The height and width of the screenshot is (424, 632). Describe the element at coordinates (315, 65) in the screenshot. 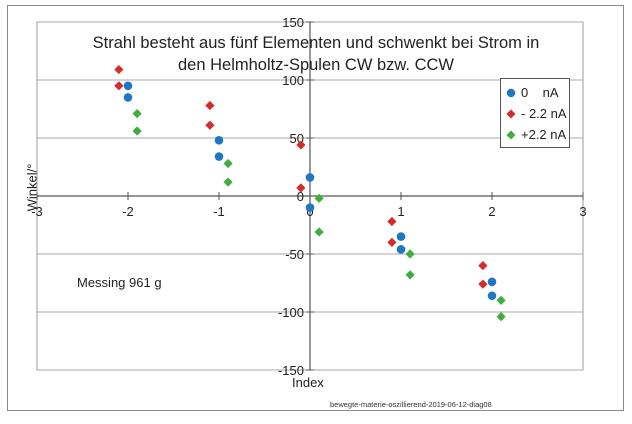

I see `chart-title-line-2: den Helmholtz-Spulen CW bzw. CCW` at that location.